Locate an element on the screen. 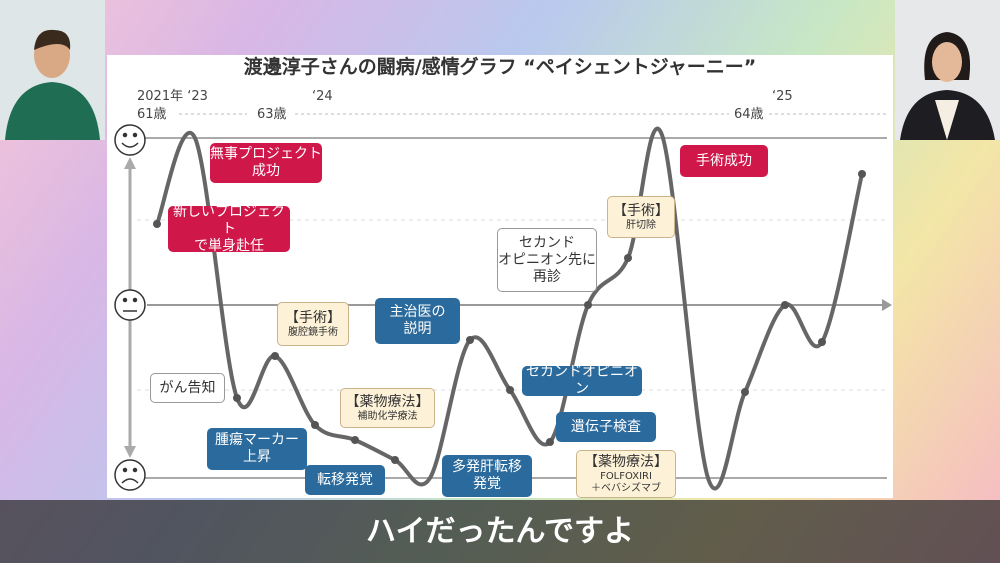 This screenshot has width=1000, height=563. annotation: セカンド オピニオン先に 再診 is located at coordinates (547, 260).